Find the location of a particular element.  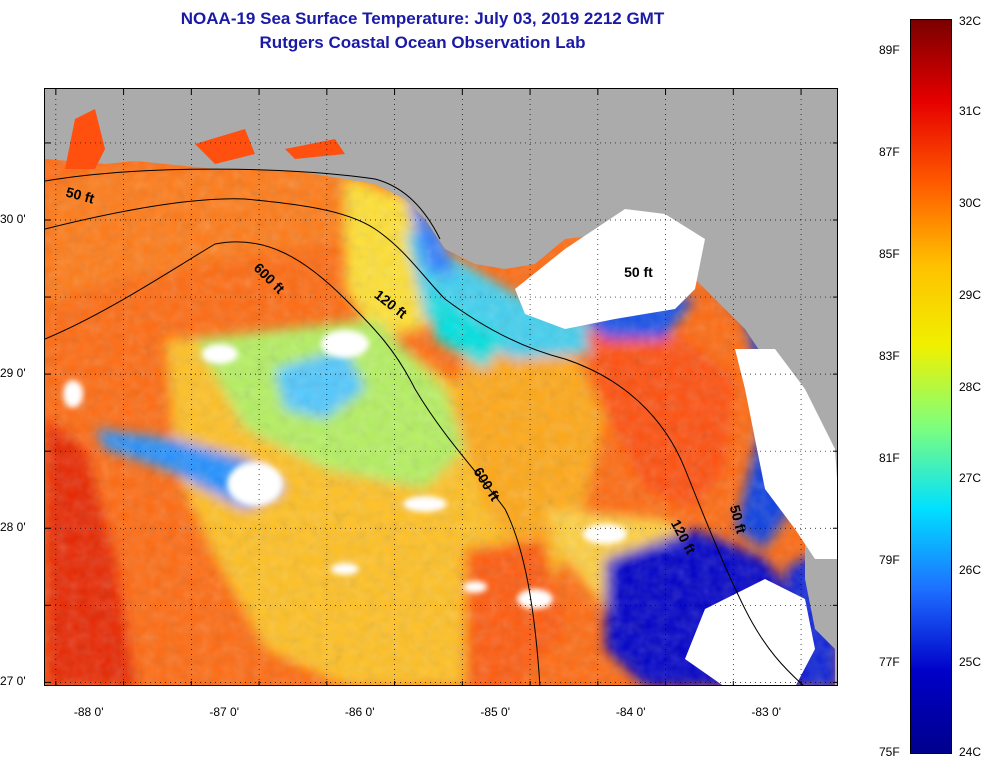

longitude-tick-label: -83 0' is located at coordinates (766, 712).